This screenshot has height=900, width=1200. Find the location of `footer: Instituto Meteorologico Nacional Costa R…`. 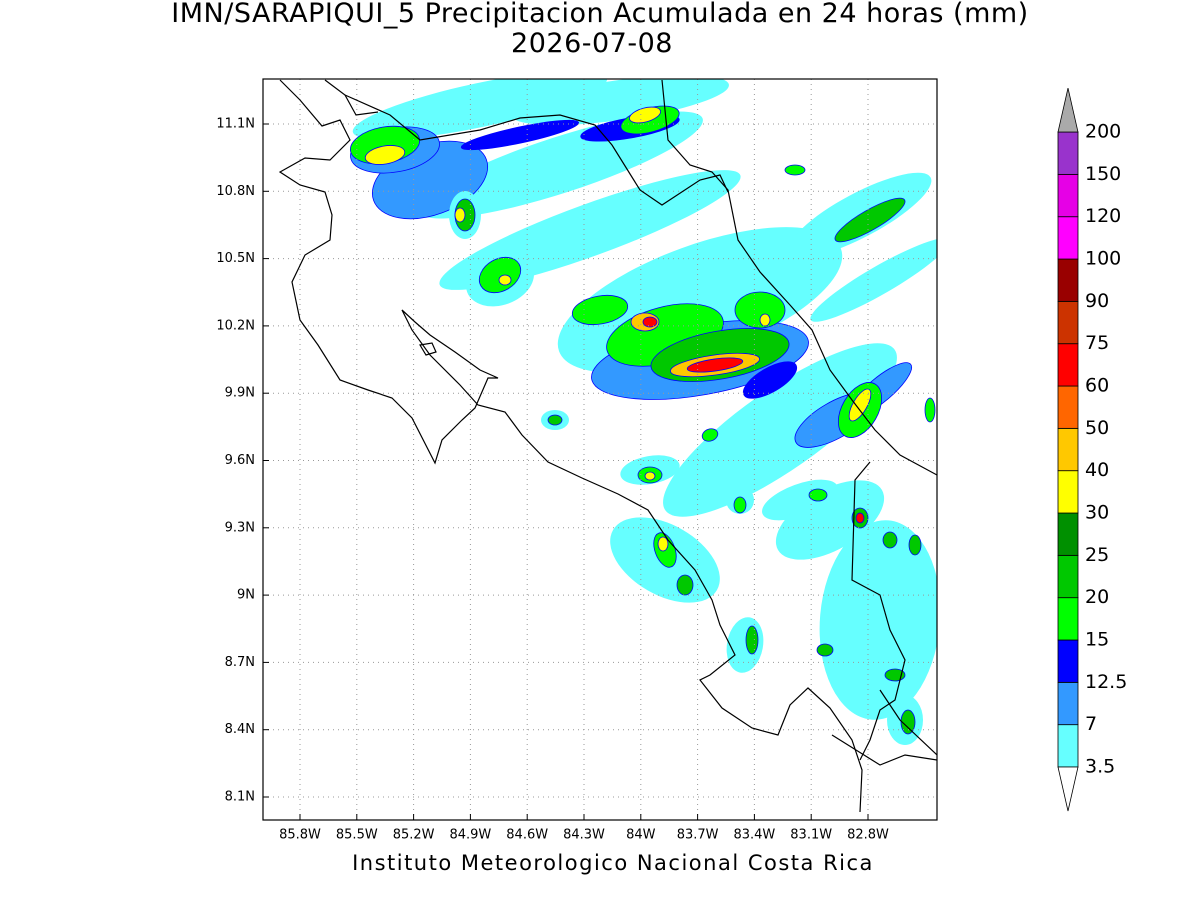

footer: Instituto Meteorologico Nacional Costa R… is located at coordinates (613, 863).